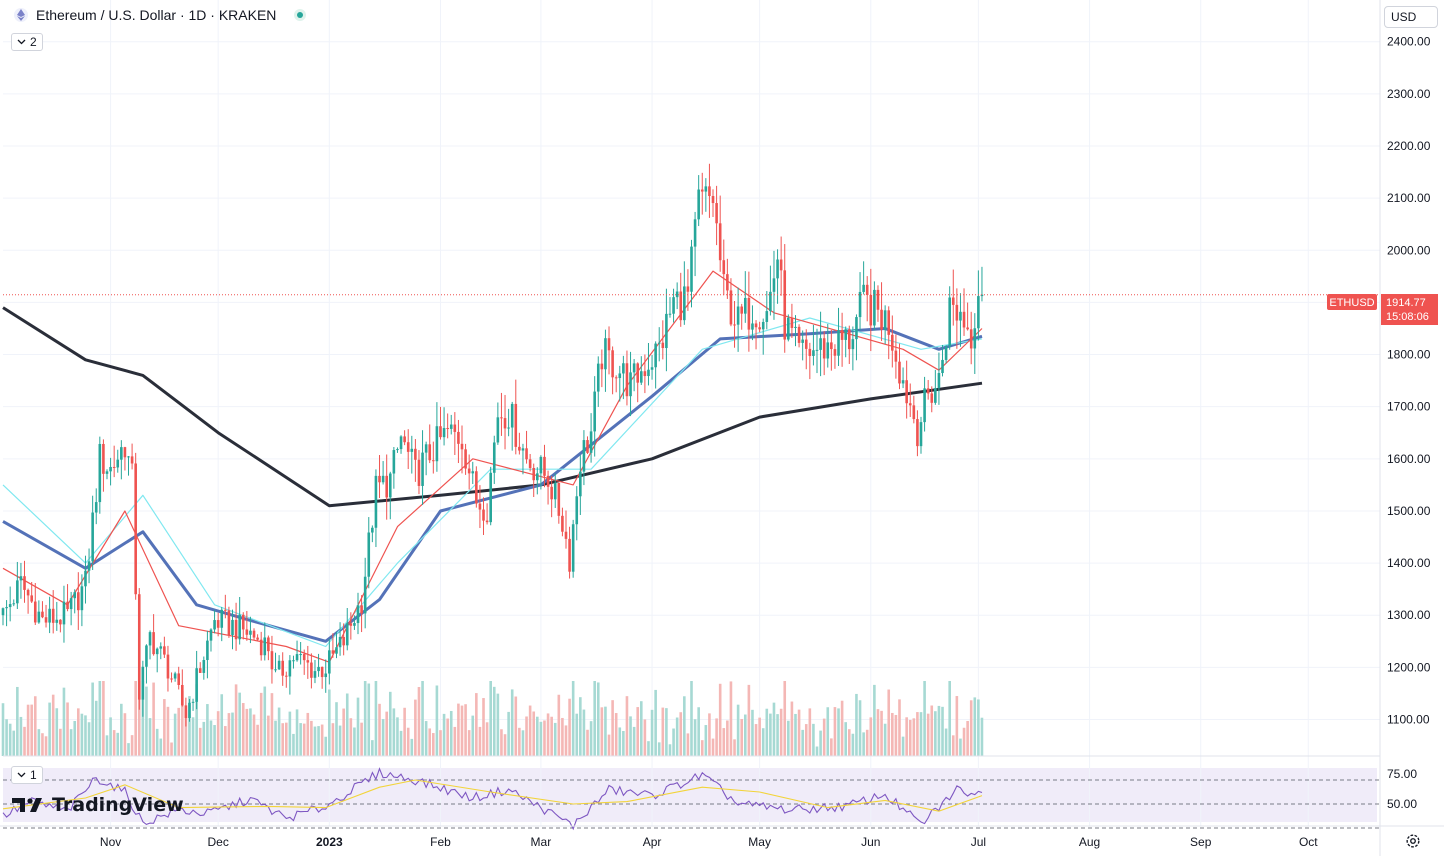 This screenshot has height=856, width=1444. Describe the element at coordinates (492, 795) in the screenshot. I see `rsi-ma-line` at that location.